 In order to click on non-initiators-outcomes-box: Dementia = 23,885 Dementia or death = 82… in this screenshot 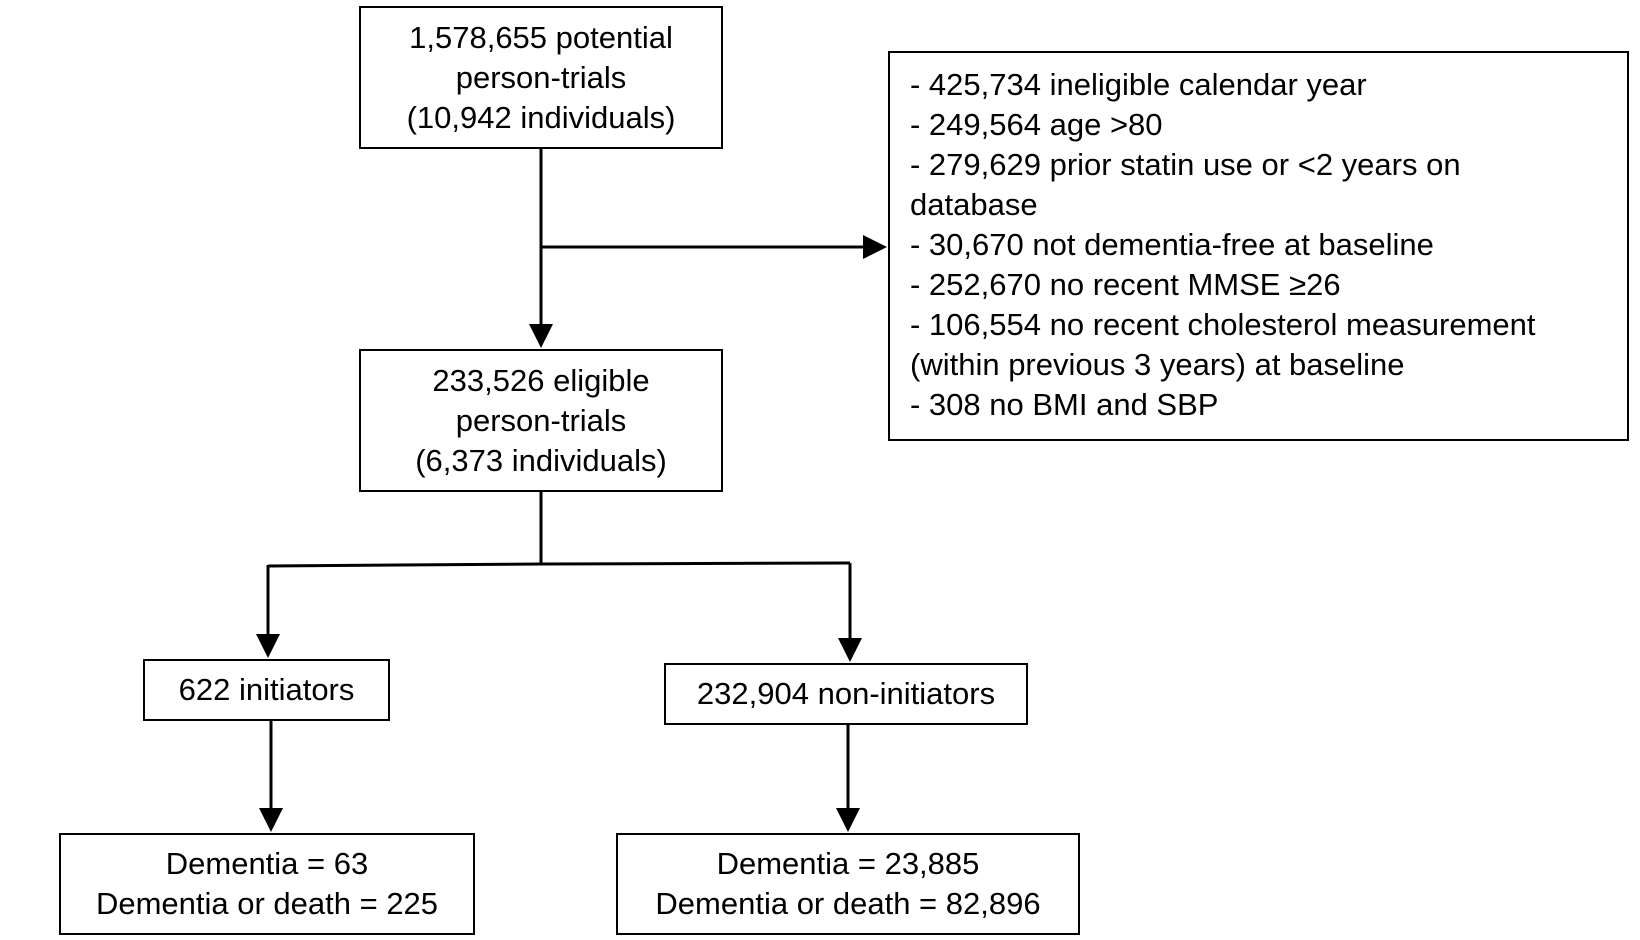, I will do `click(848, 884)`.